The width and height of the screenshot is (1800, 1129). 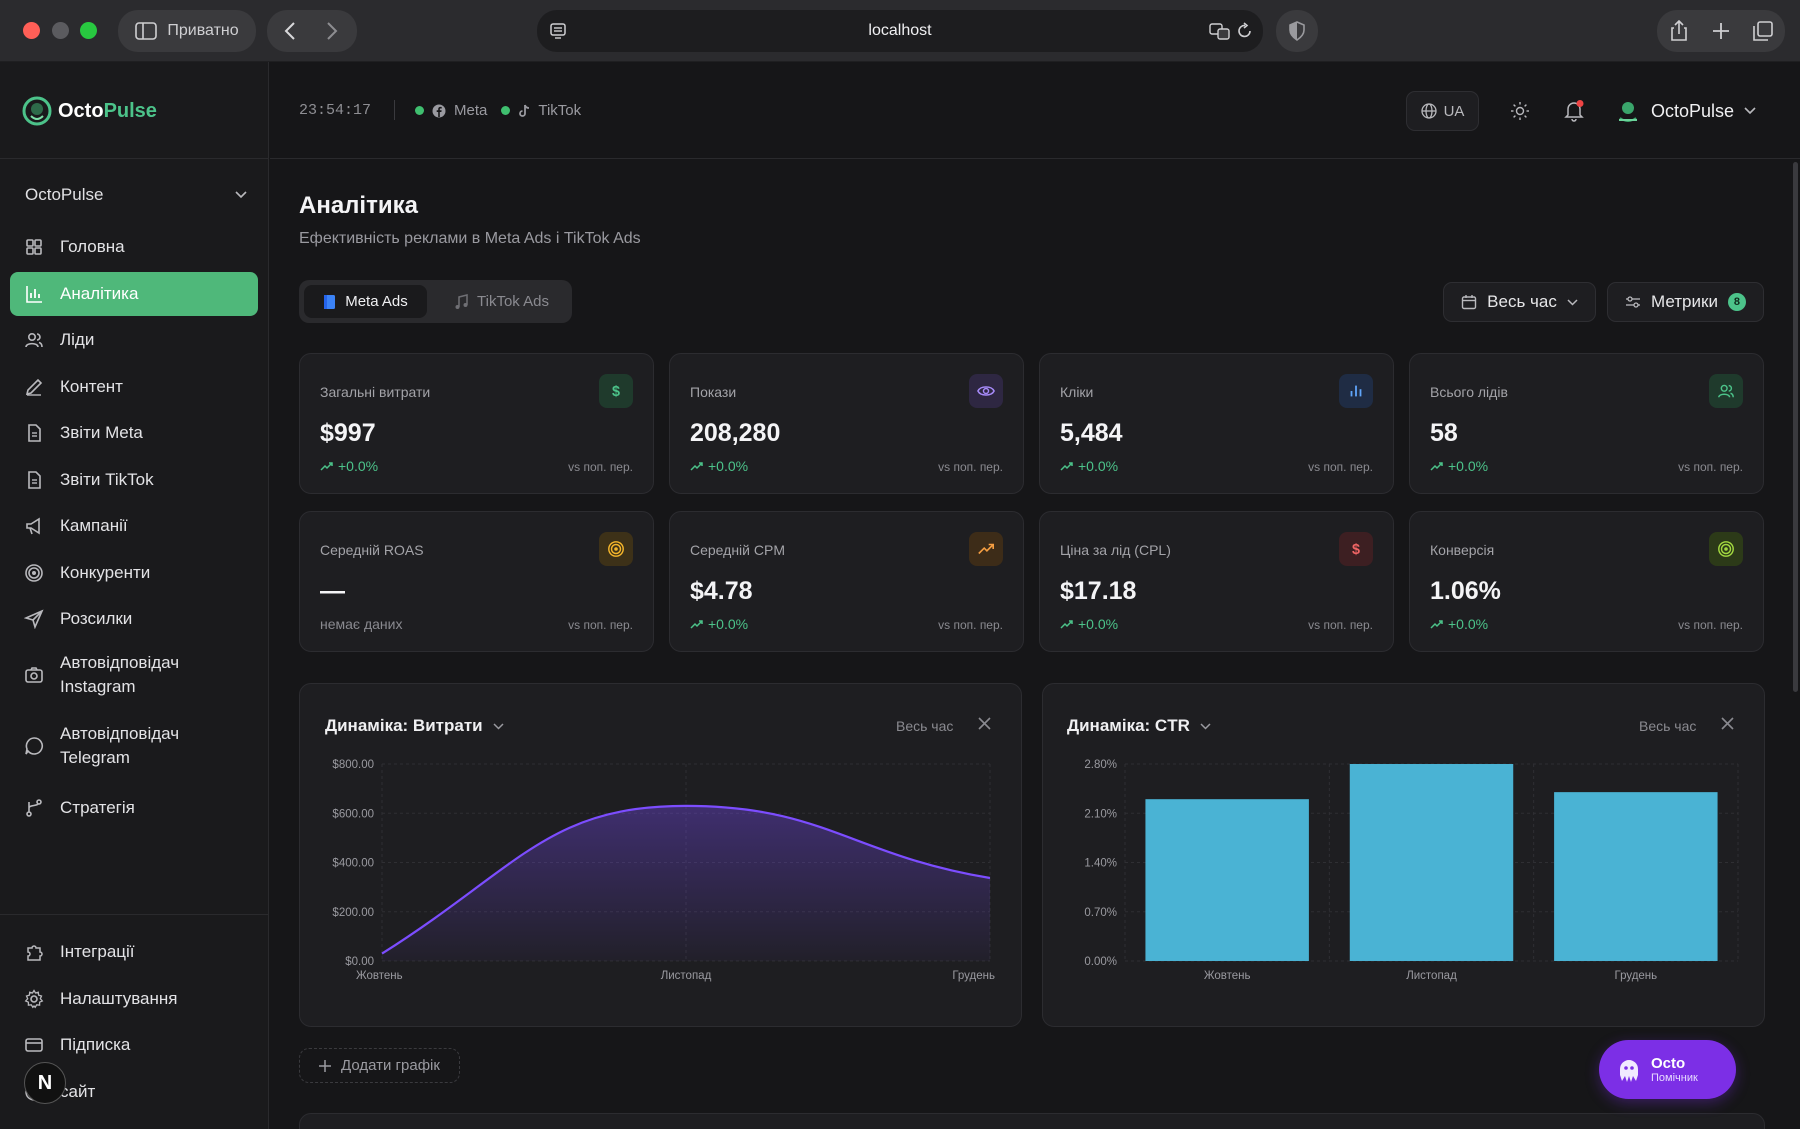 What do you see at coordinates (107, 479) in the screenshot?
I see `sidebar-item-label: Звіти TikTok` at bounding box center [107, 479].